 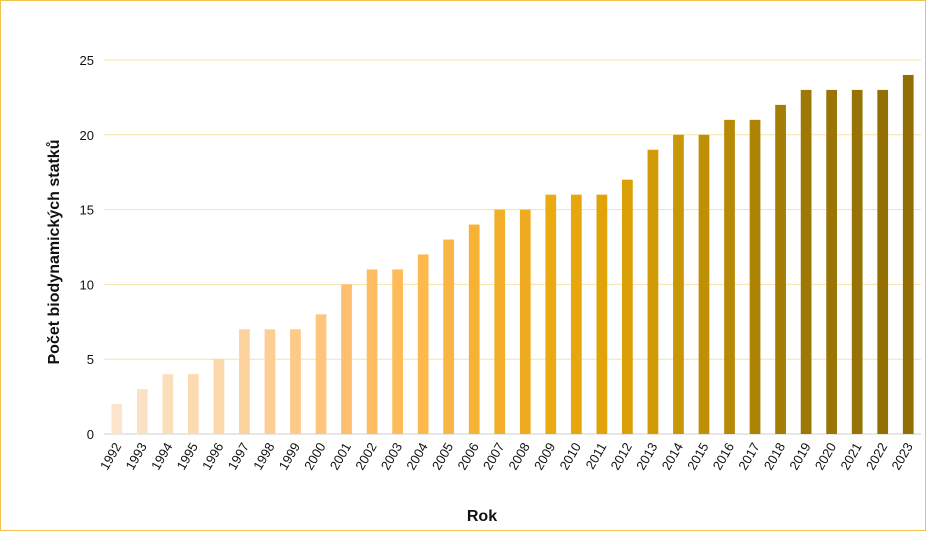 What do you see at coordinates (467, 456) in the screenshot?
I see `x-tick-label-2006: 2006` at bounding box center [467, 456].